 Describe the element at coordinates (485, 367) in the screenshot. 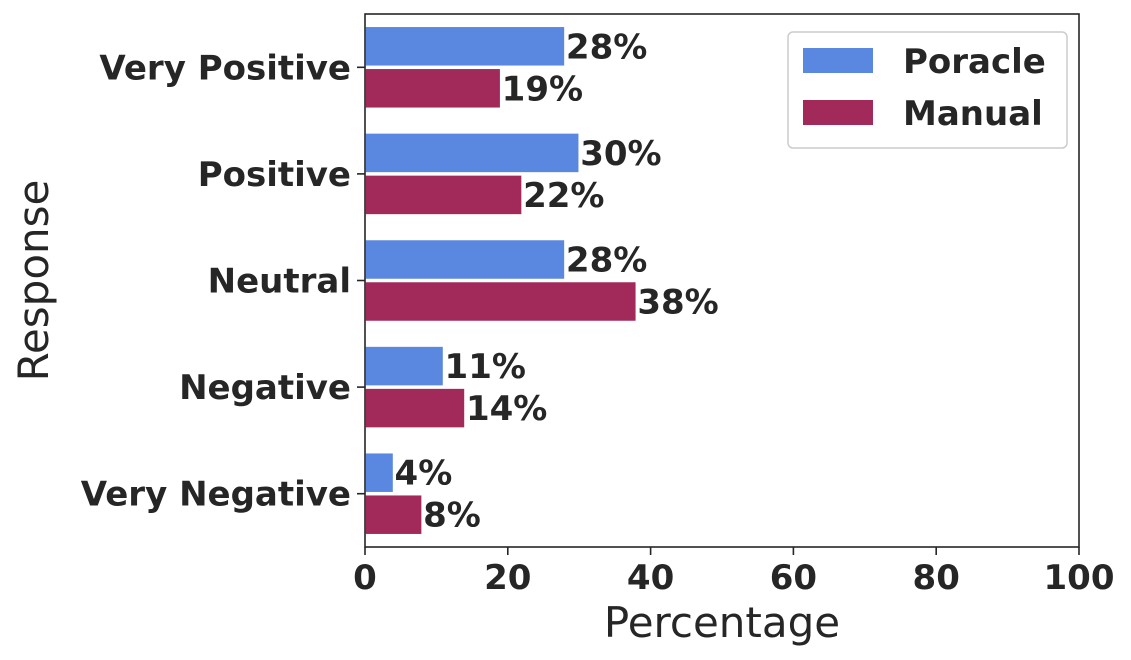

I see `data-label: 11%` at that location.